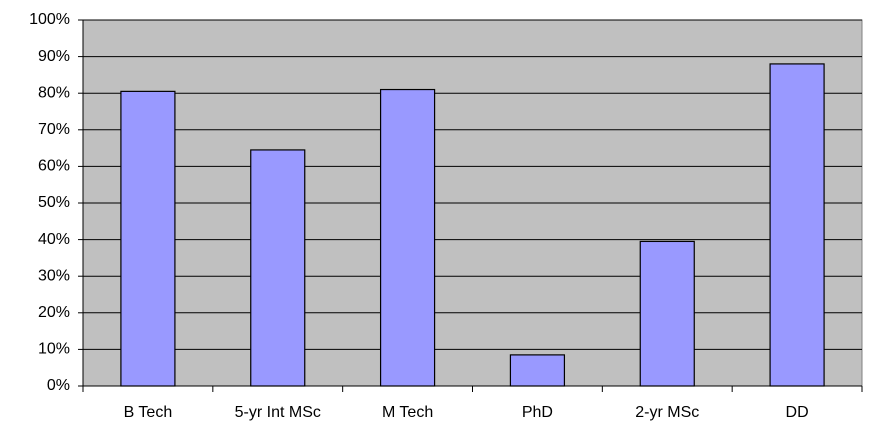  Describe the element at coordinates (797, 412) in the screenshot. I see `x-tick-label: DD` at that location.